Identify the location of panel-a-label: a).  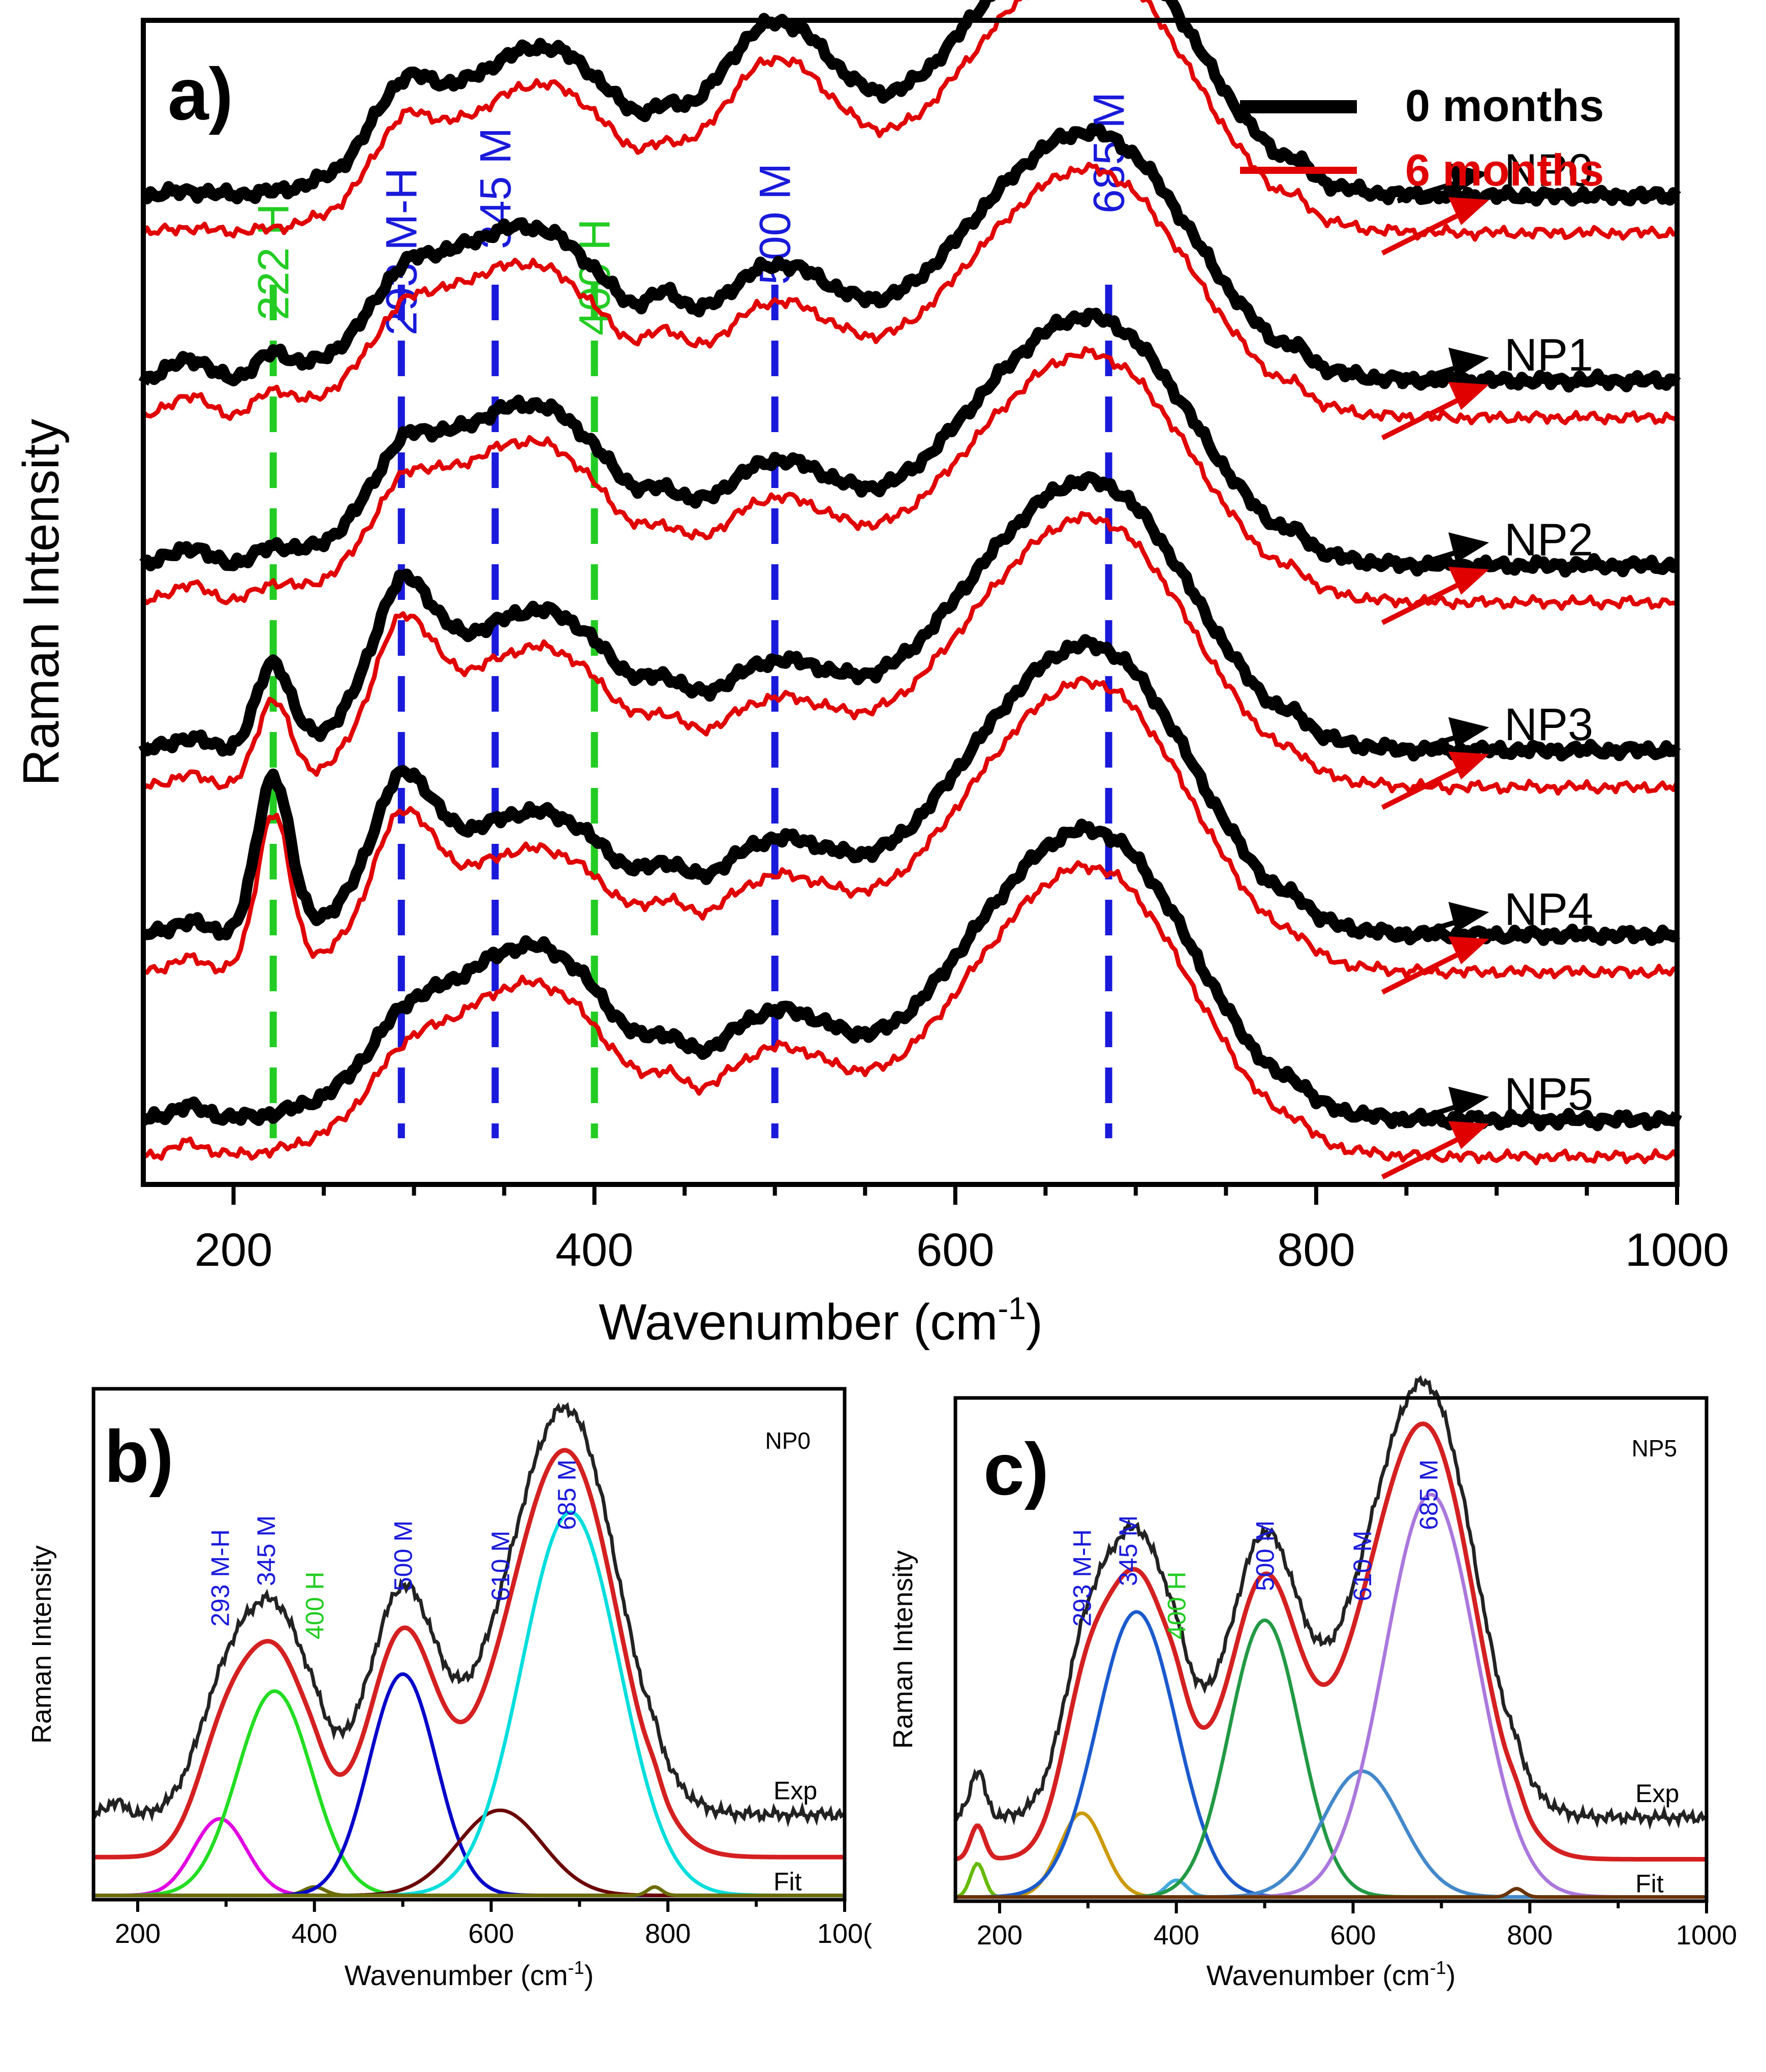
(201, 94).